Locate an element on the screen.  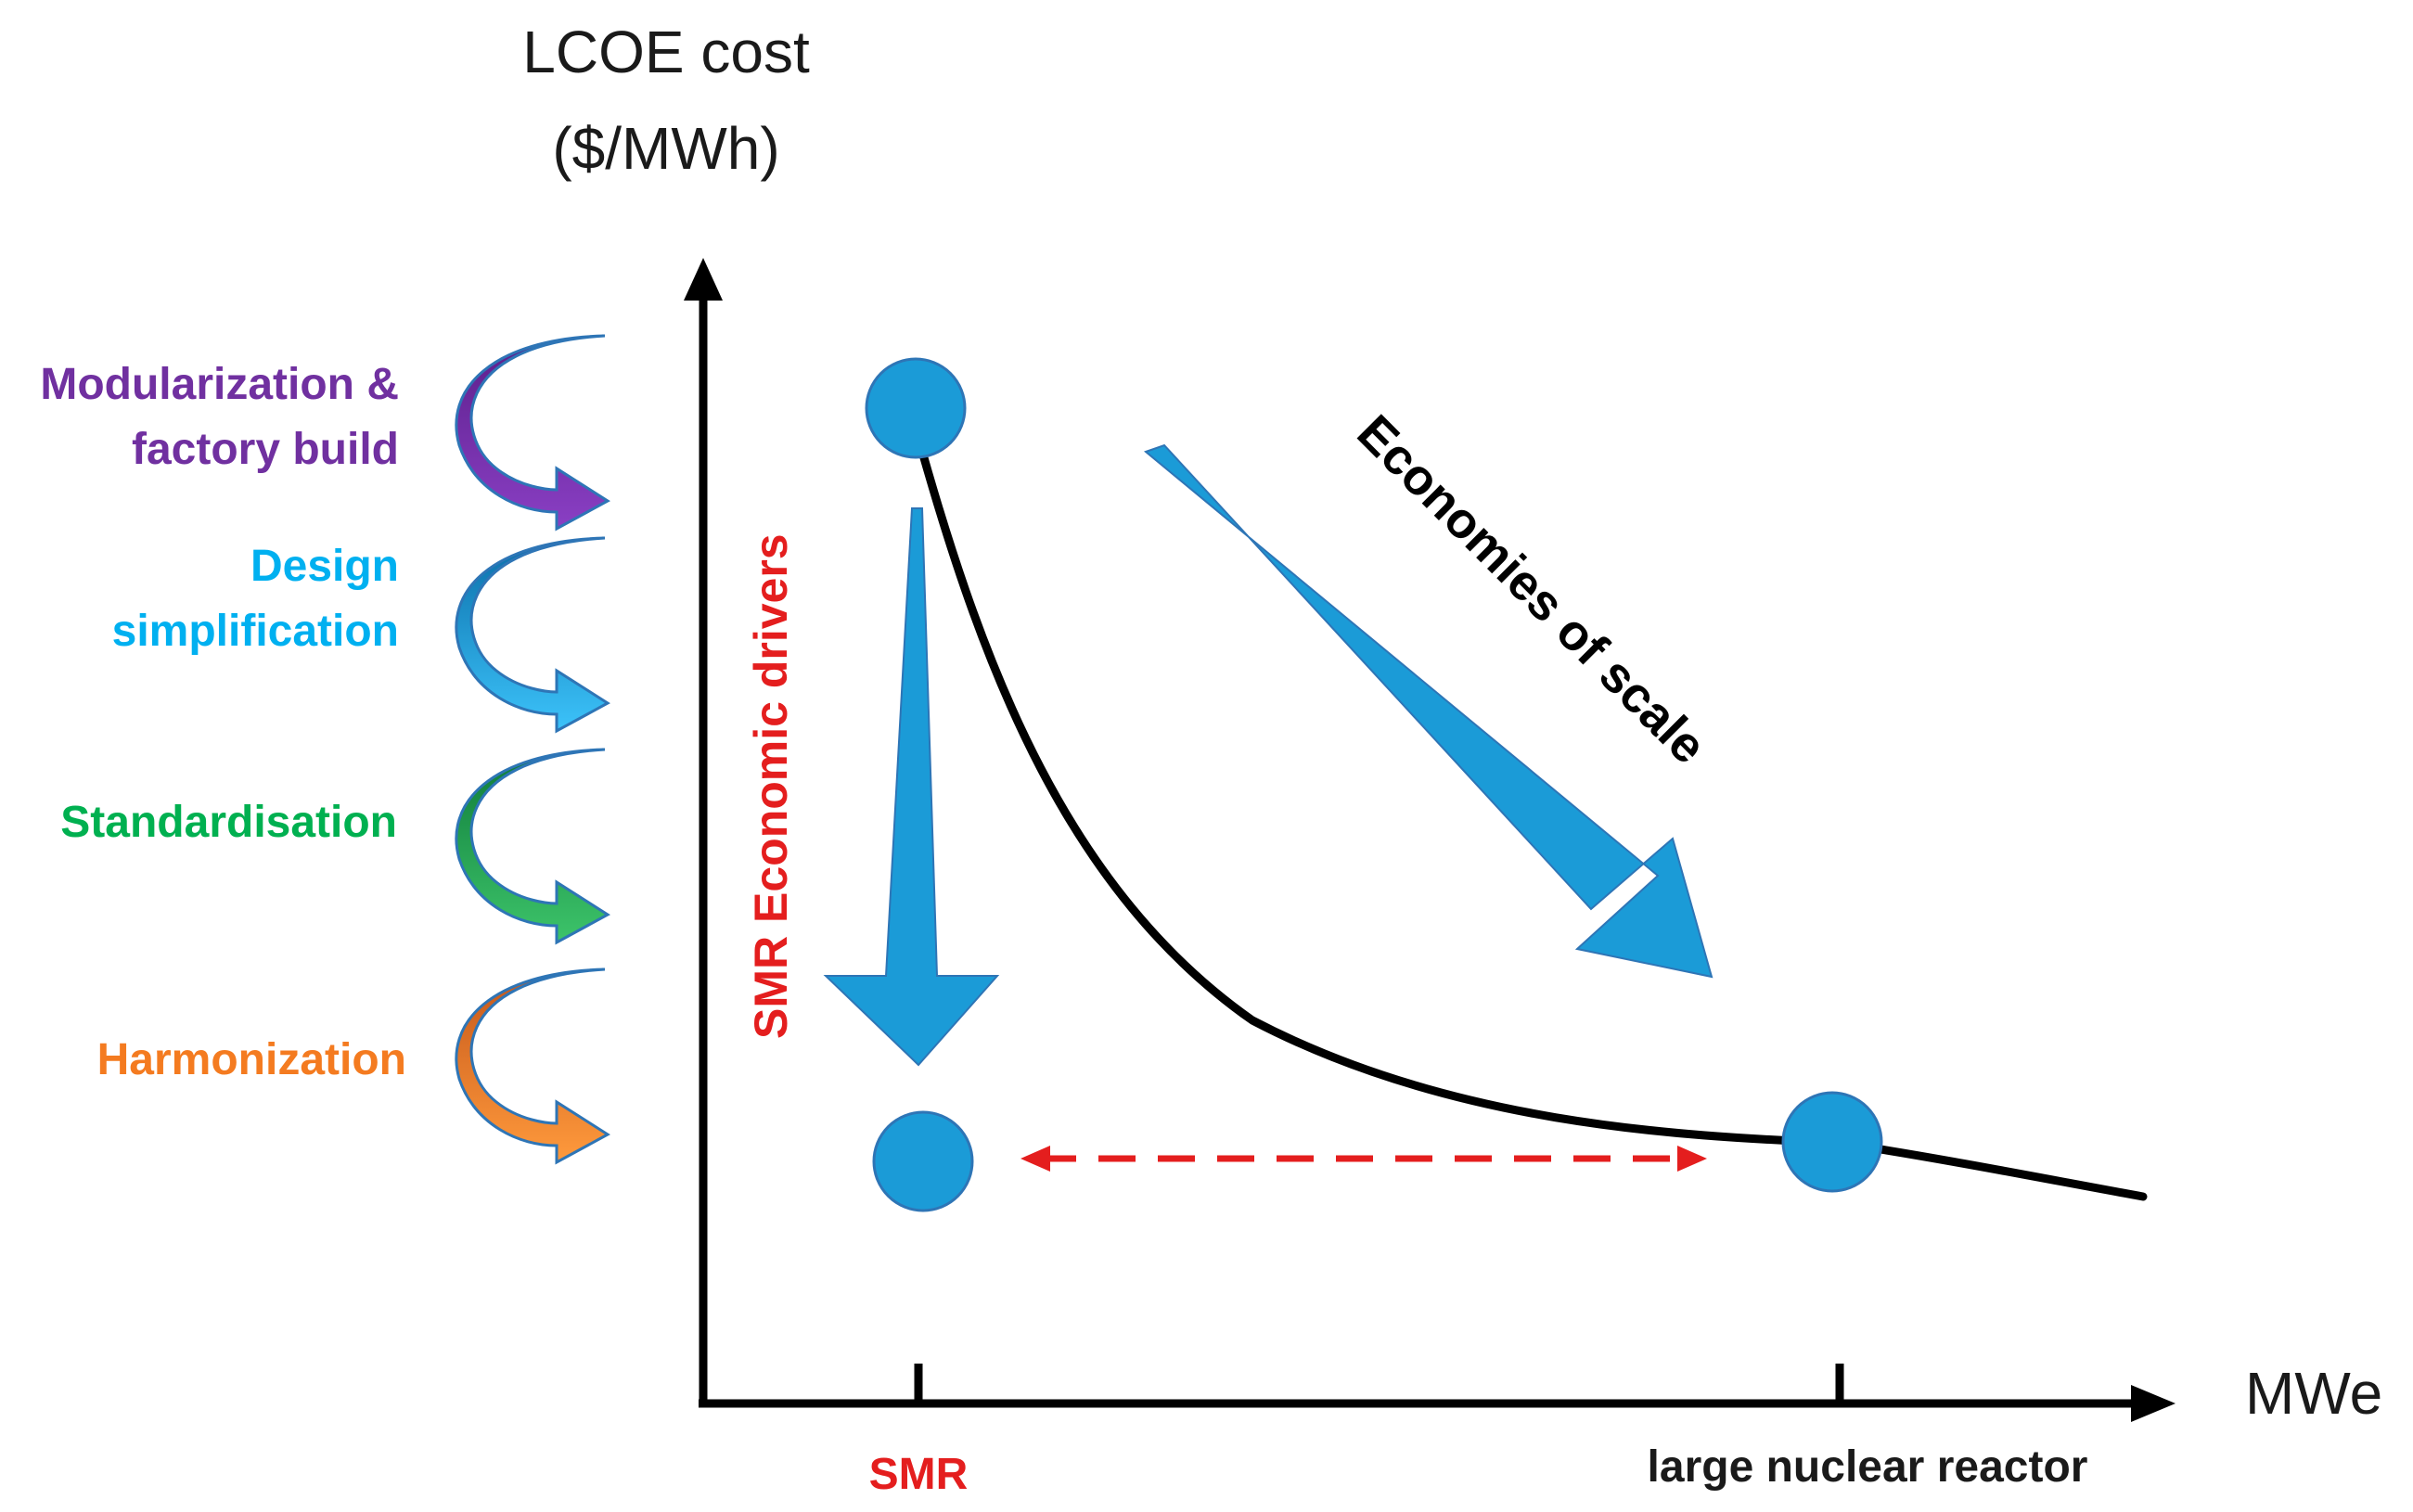
x-axis is located at coordinates (1438, 1404).